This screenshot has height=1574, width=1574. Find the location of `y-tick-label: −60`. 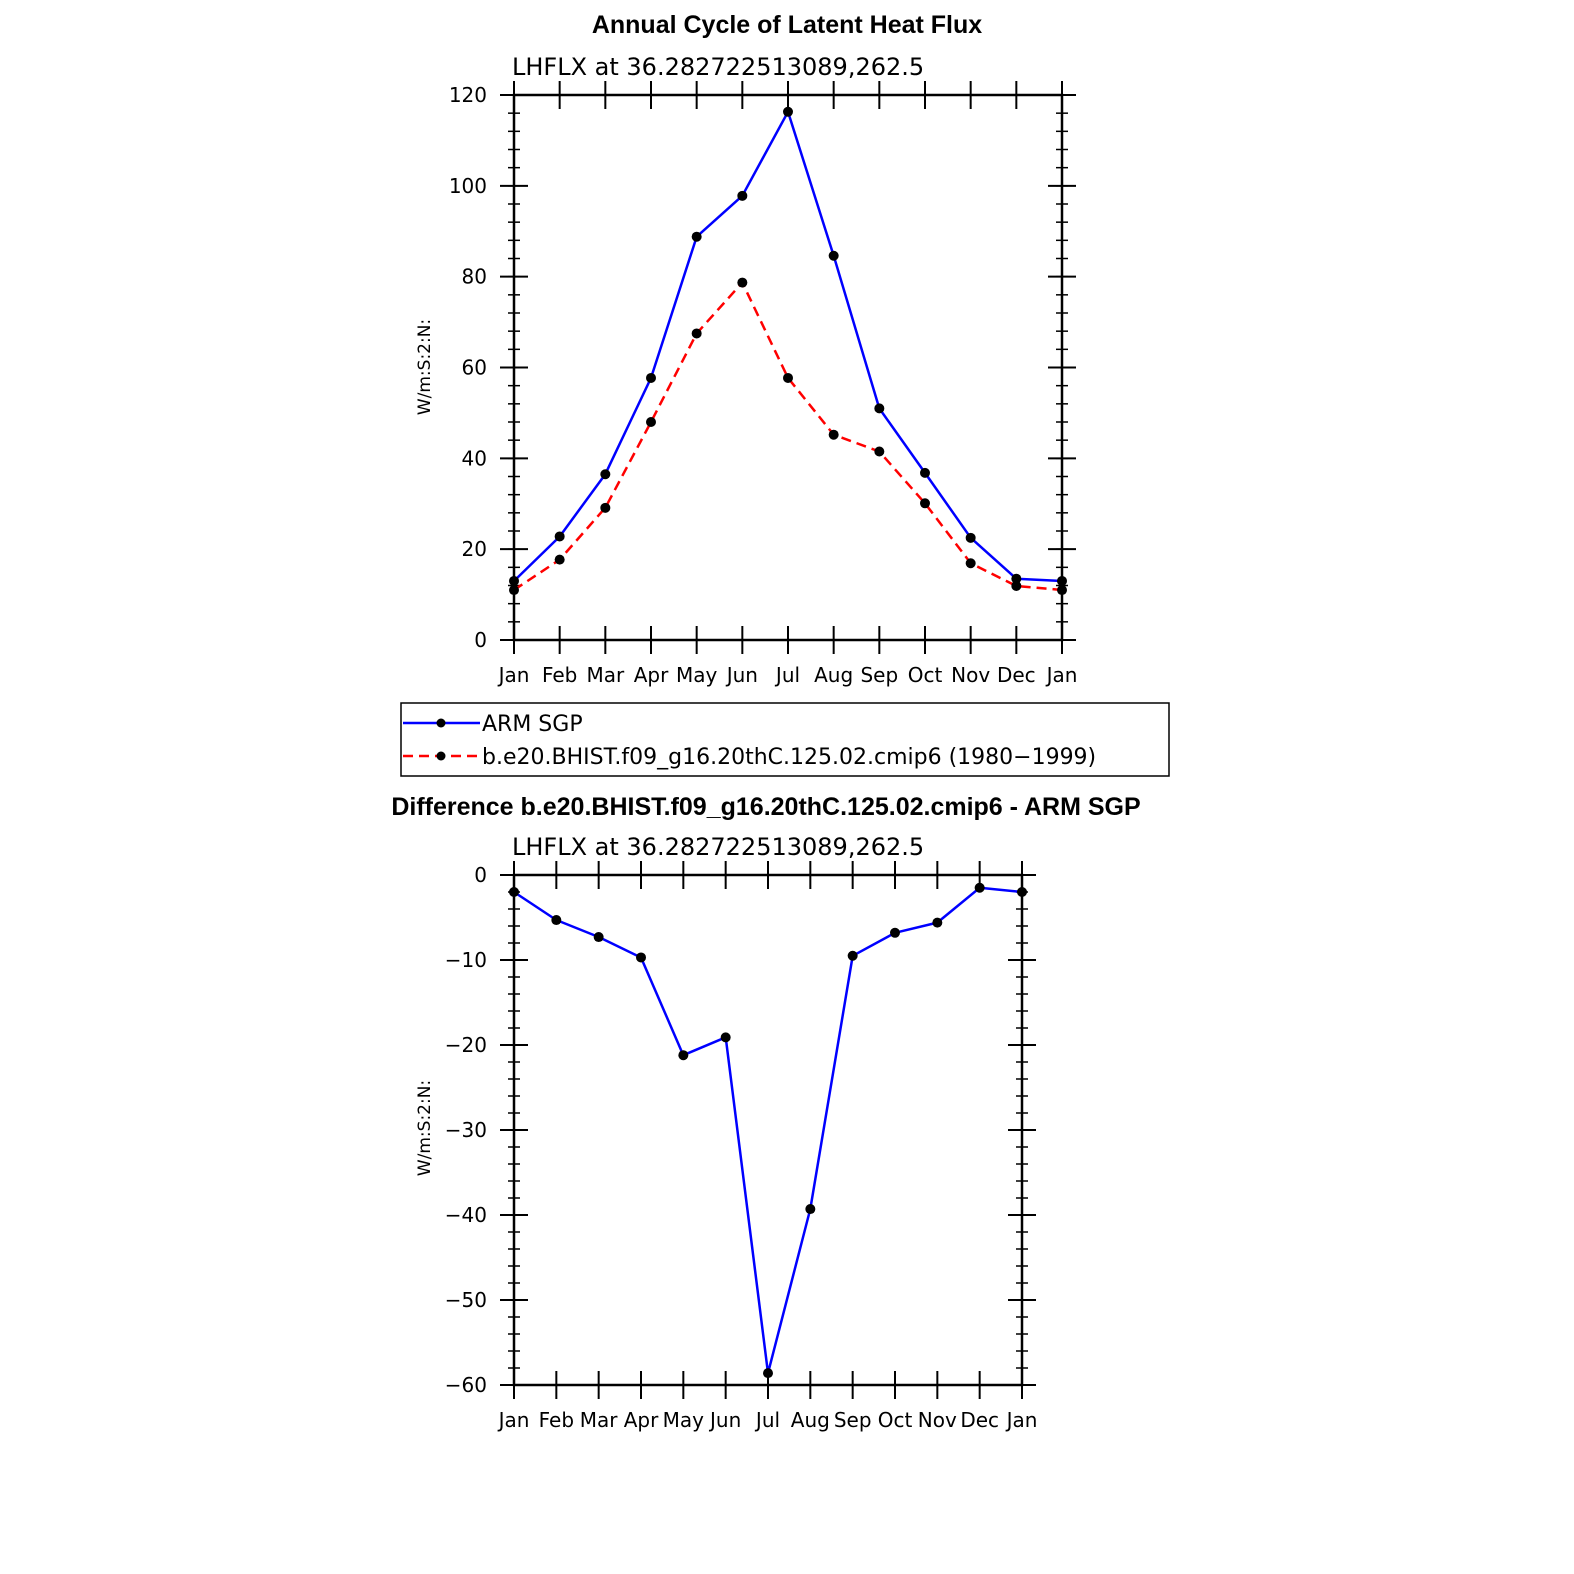

y-tick-label: −60 is located at coordinates (466, 1385).